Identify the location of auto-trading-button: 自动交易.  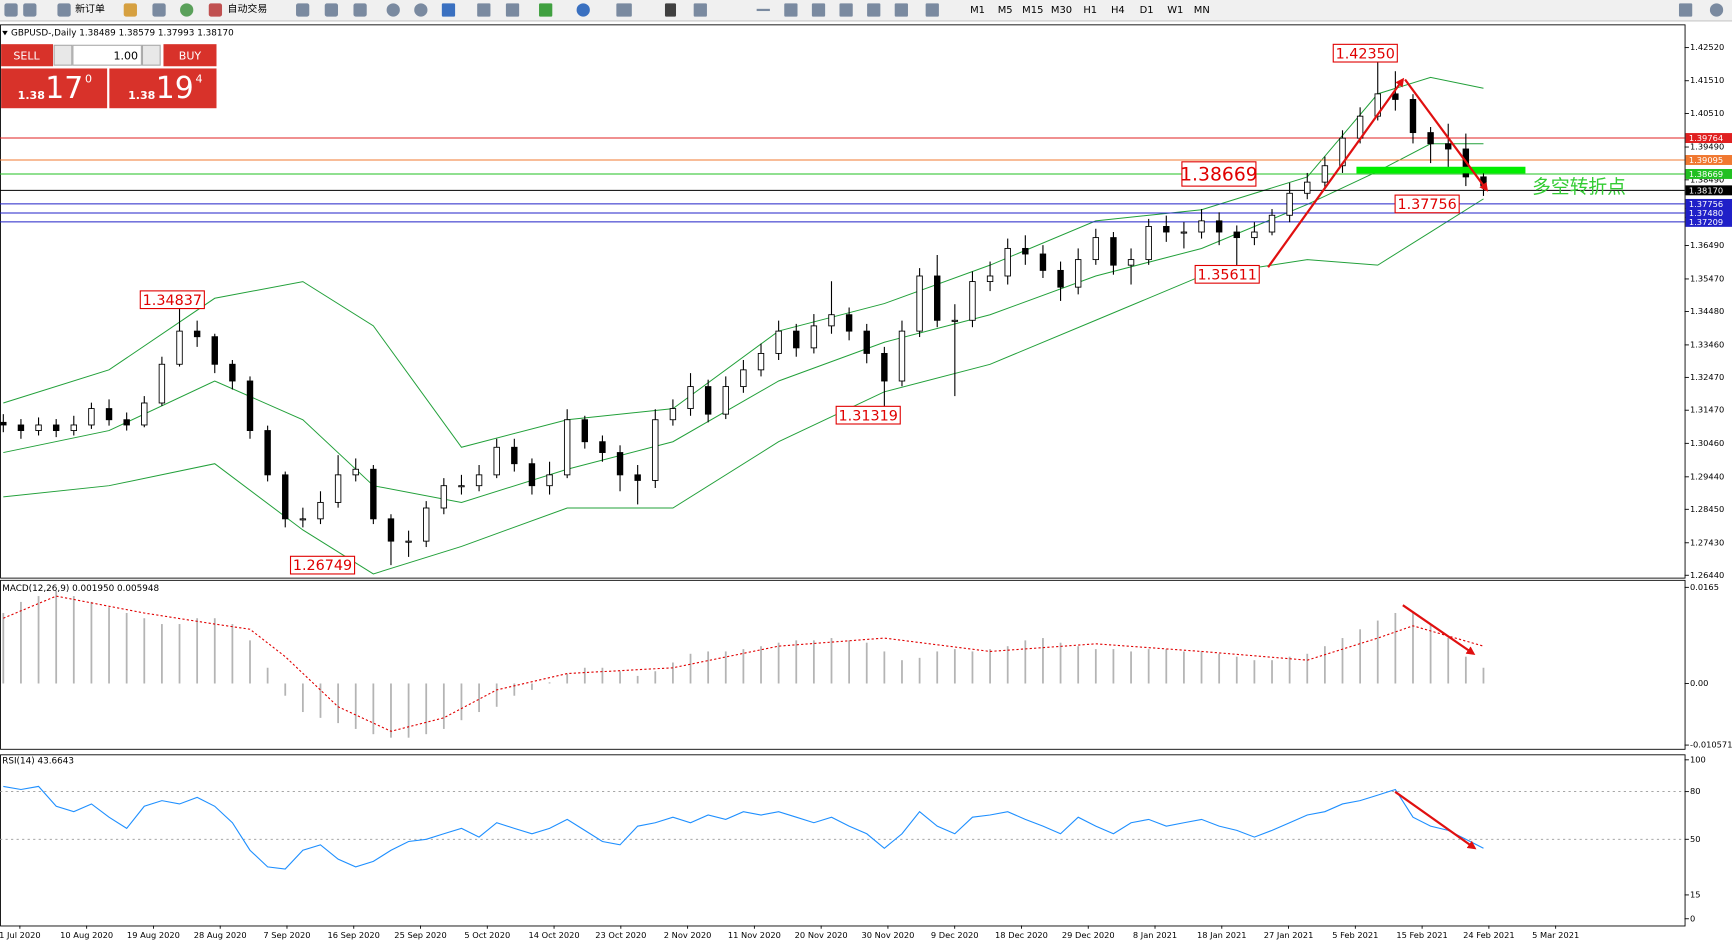
(248, 8).